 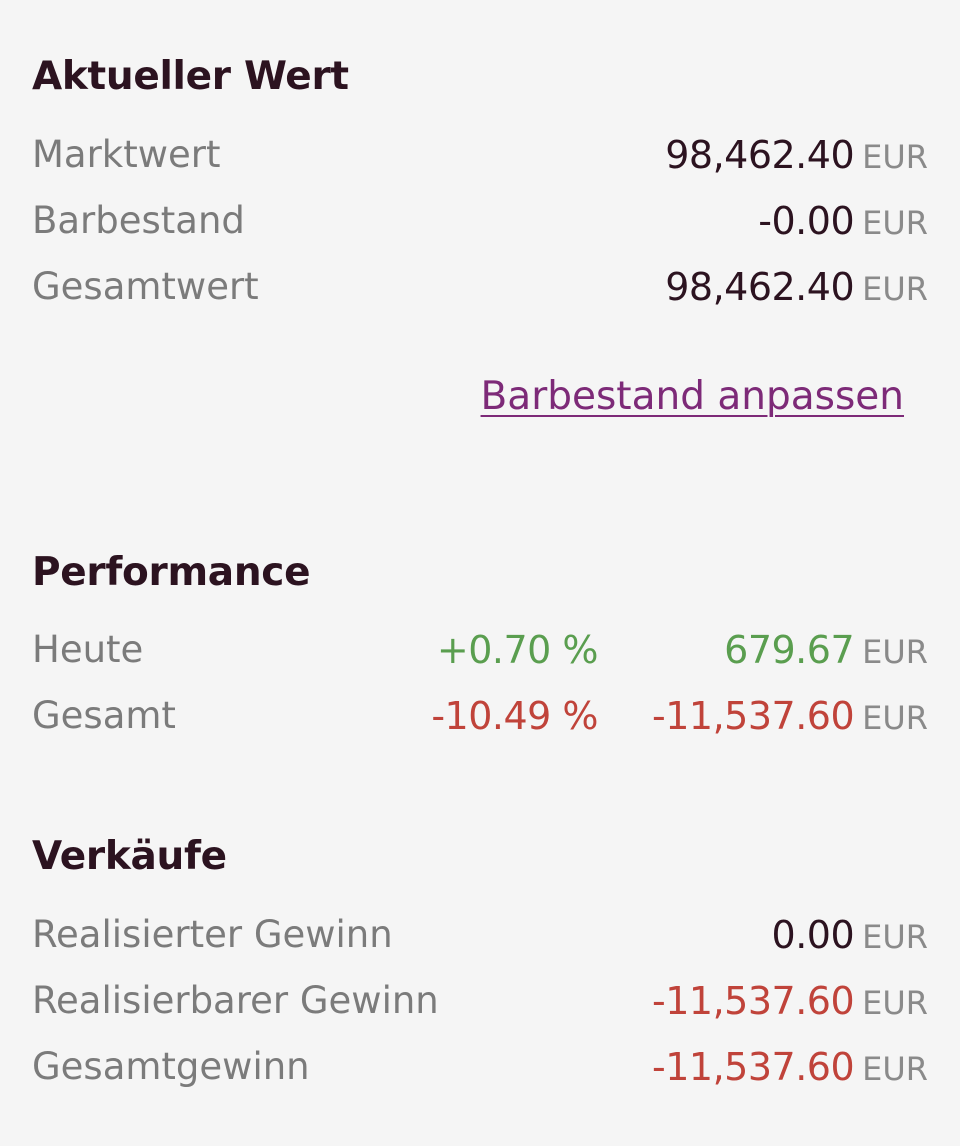 I want to click on row-cash-balance: Barbestand -0.00 EUR, so click(x=480, y=221).